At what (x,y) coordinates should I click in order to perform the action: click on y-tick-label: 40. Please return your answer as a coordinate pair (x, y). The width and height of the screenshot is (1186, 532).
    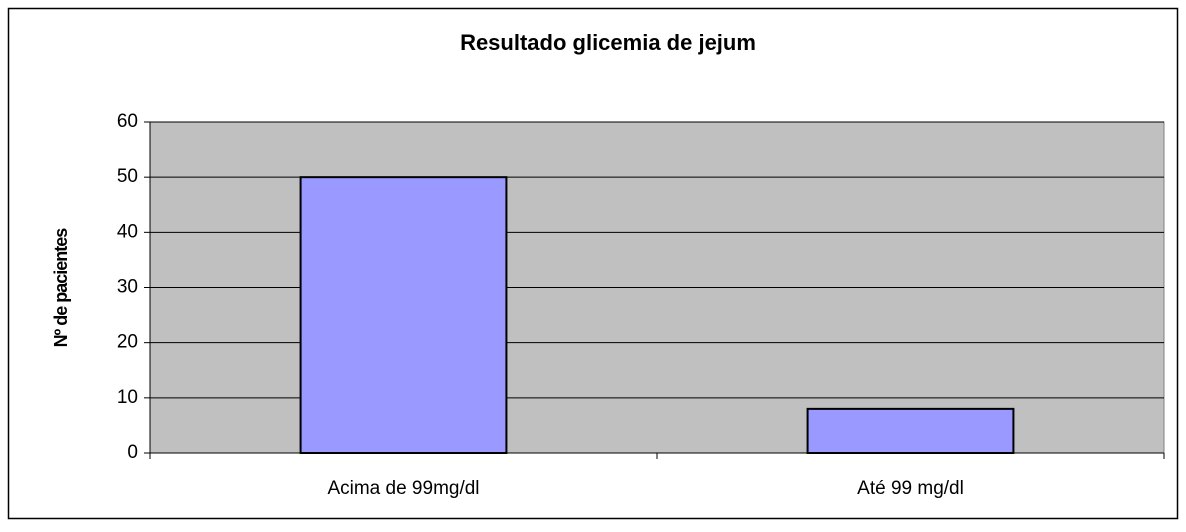
    Looking at the image, I should click on (127, 231).